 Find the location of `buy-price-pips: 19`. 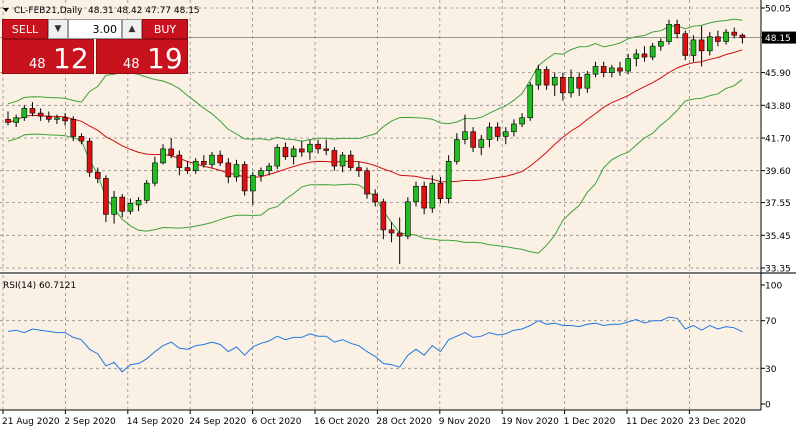

buy-price-pips: 19 is located at coordinates (165, 58).